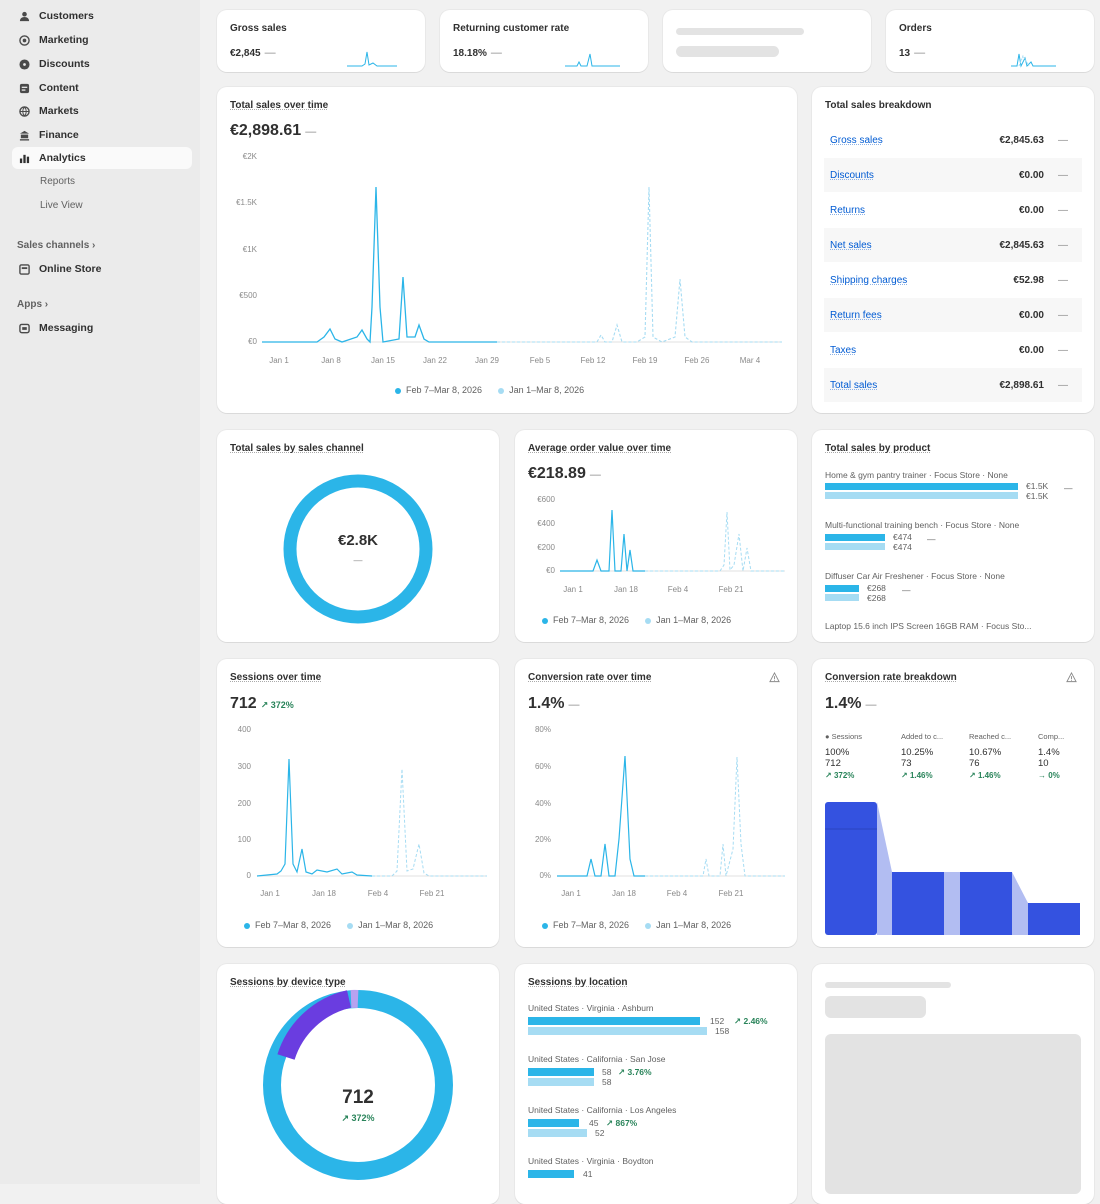  Describe the element at coordinates (102, 269) in the screenshot. I see `sidebar-item-online-store: Online Store` at that location.